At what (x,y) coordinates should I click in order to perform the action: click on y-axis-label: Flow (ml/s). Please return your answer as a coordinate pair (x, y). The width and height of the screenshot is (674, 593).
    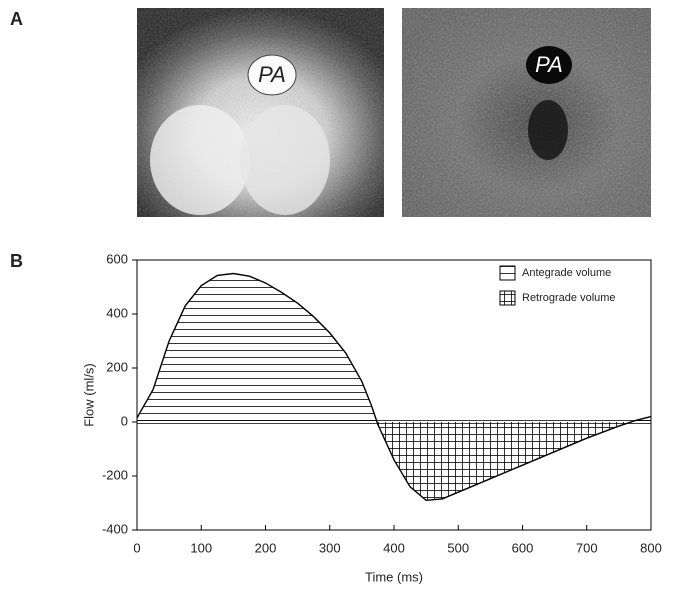
    Looking at the image, I should click on (88, 395).